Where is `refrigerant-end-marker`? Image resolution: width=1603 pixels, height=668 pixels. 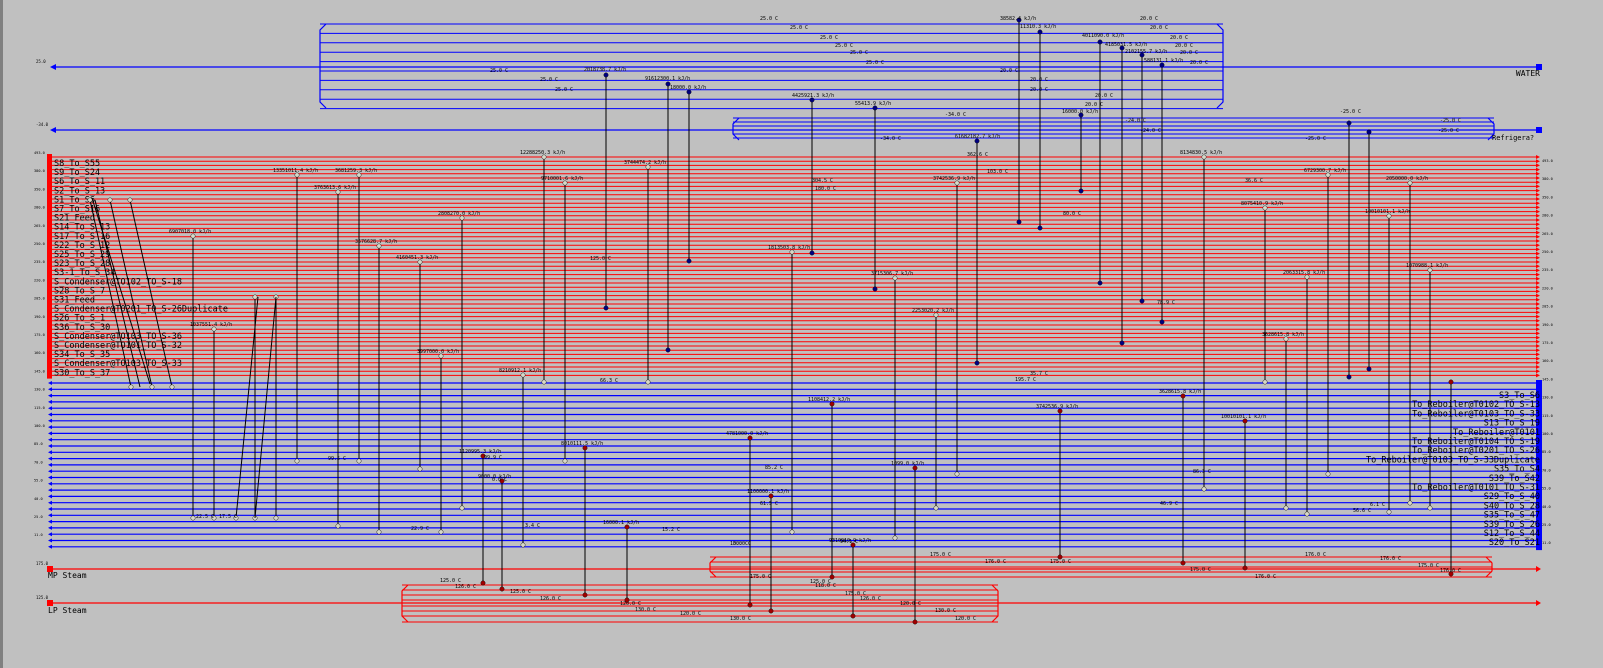
refrigerant-end-marker is located at coordinates (1539, 130).